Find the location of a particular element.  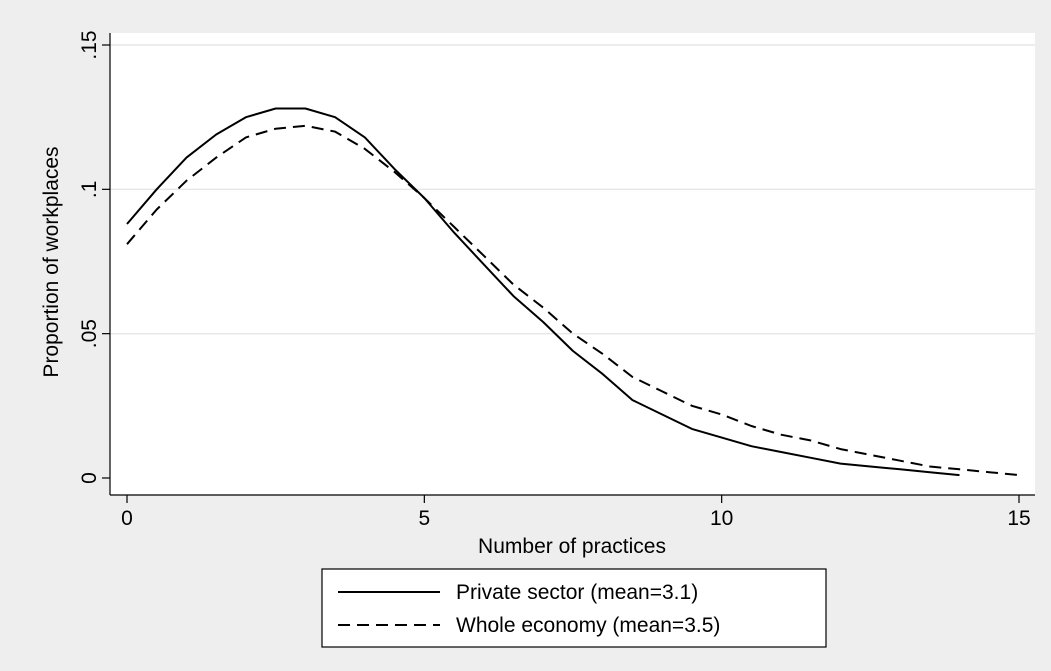

x-tick-label-1: 5 is located at coordinates (424, 518).